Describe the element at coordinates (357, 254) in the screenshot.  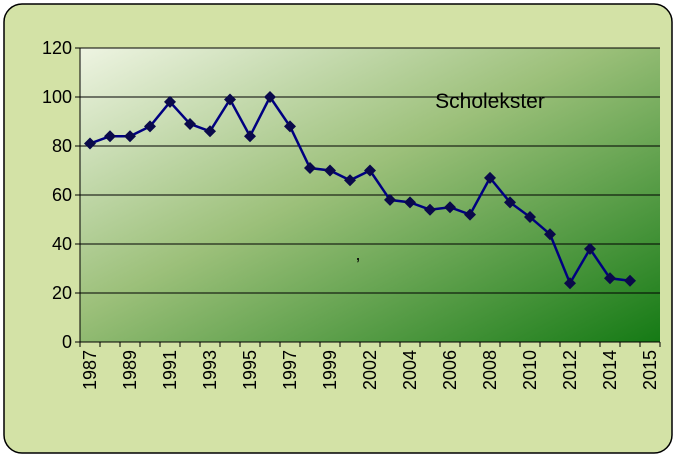
I see `annotation: ,` at that location.